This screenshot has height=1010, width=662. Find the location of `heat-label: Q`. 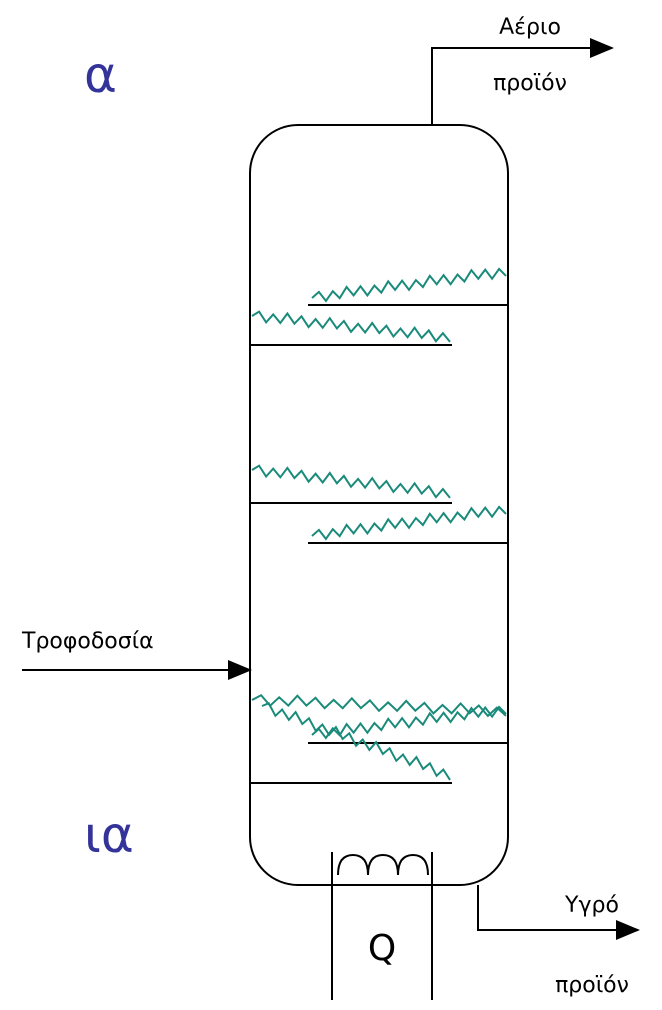

heat-label: Q is located at coordinates (382, 948).